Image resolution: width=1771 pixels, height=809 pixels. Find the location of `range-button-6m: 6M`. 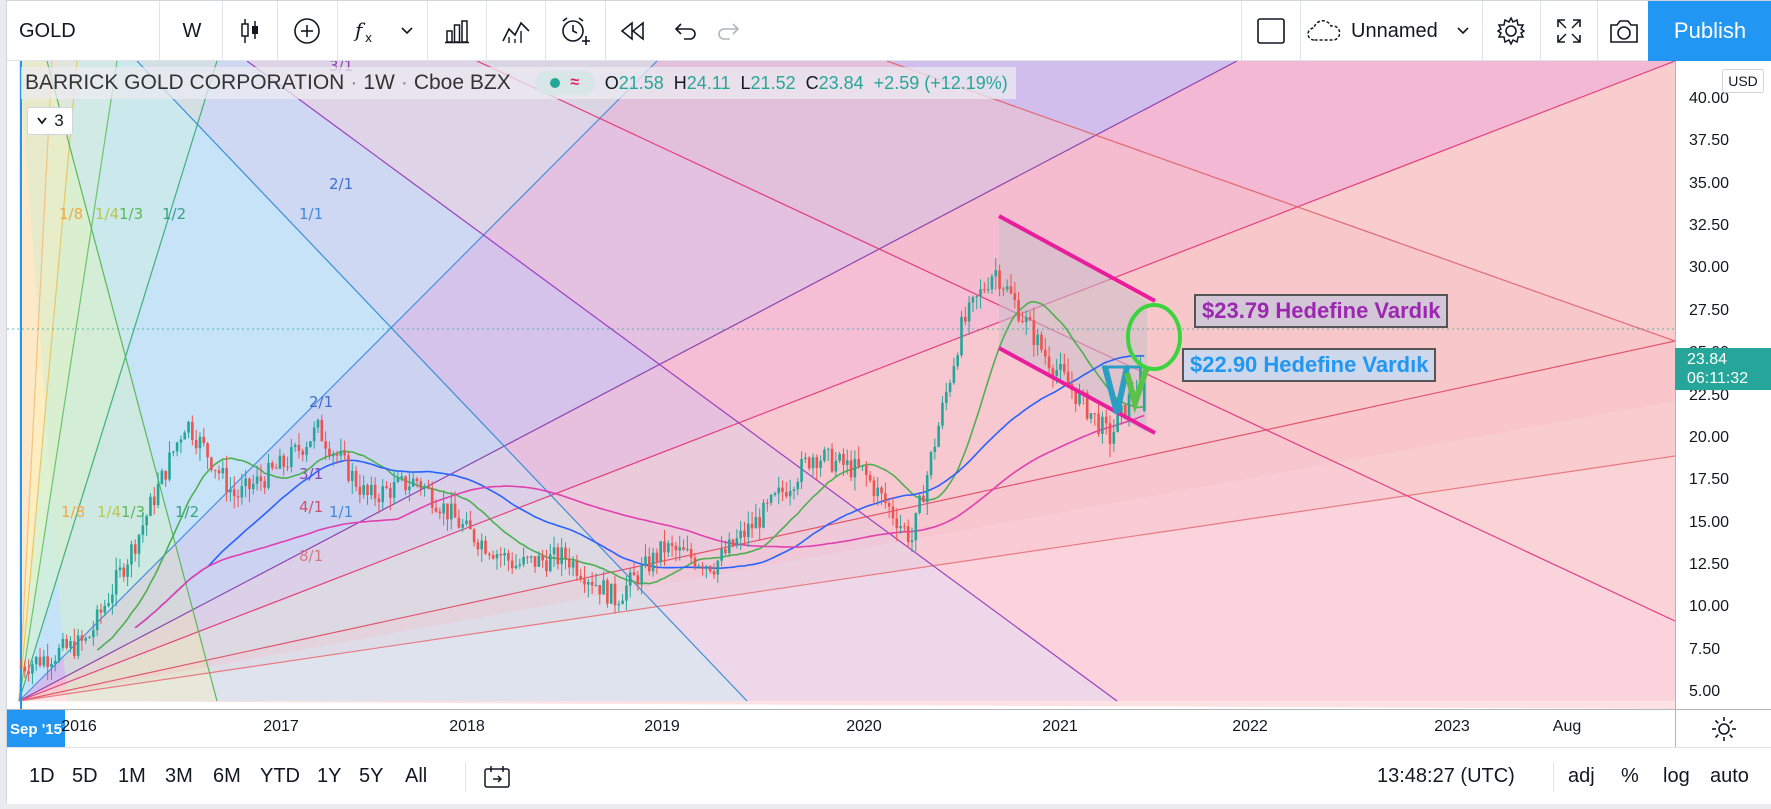

range-button-6m: 6M is located at coordinates (227, 776).